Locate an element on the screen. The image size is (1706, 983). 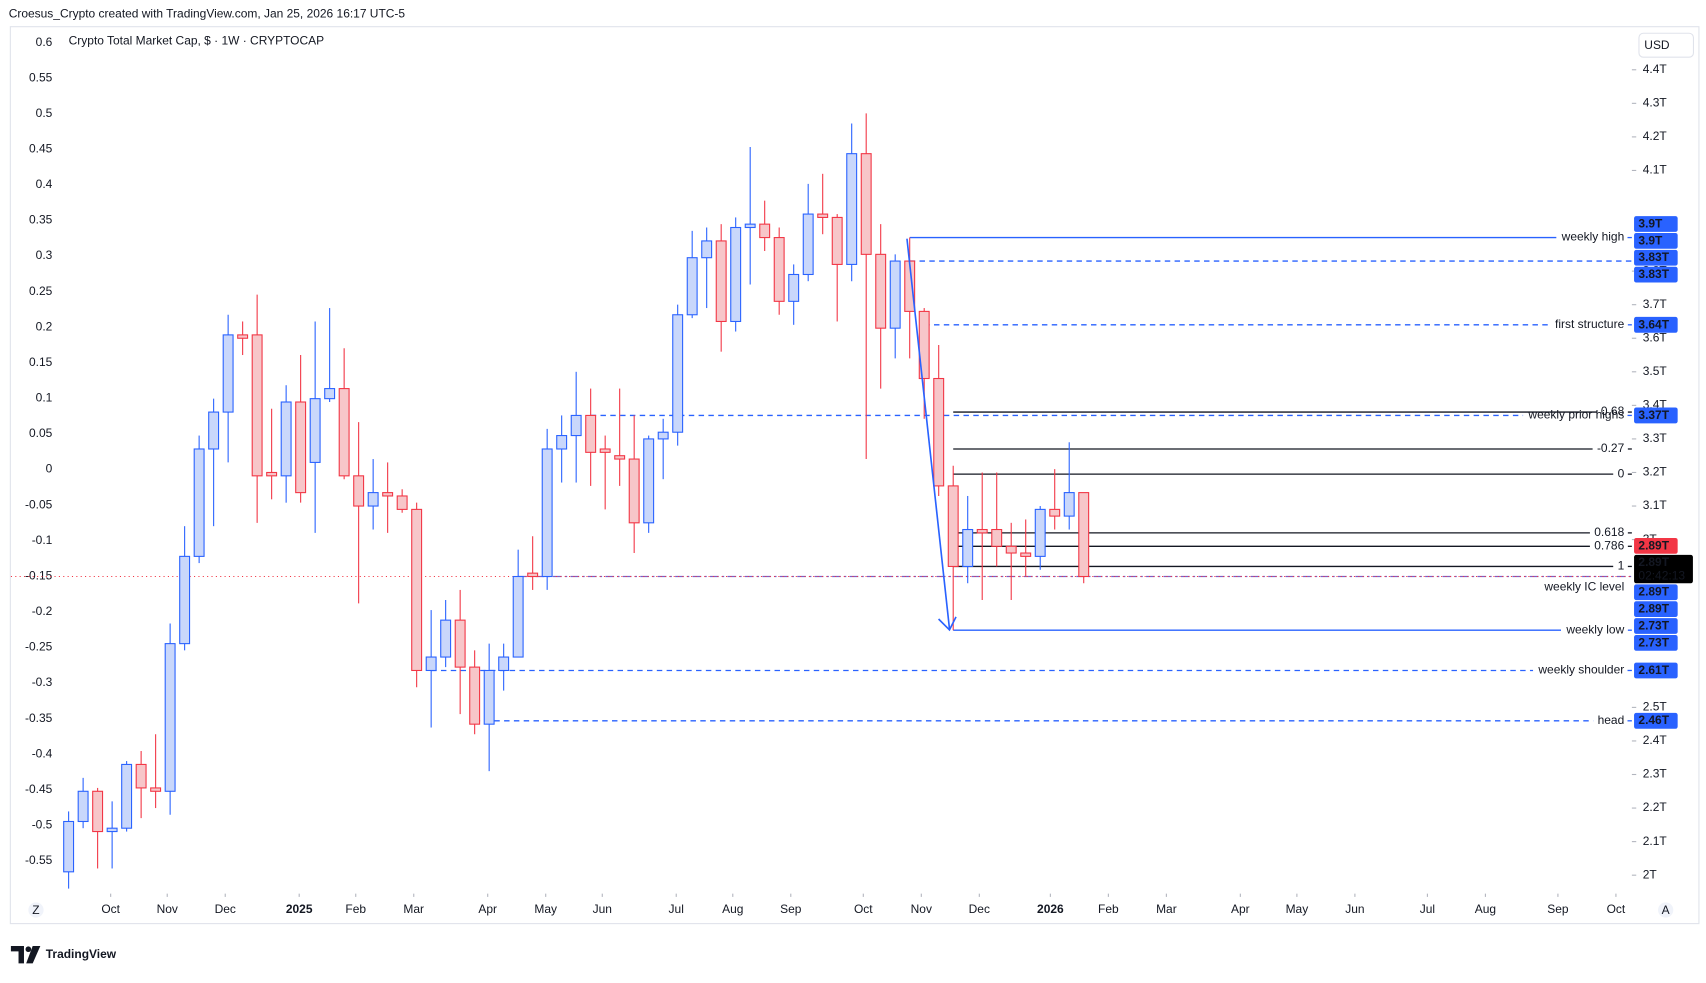
y2-tick-label: -0.2 is located at coordinates (42, 611).